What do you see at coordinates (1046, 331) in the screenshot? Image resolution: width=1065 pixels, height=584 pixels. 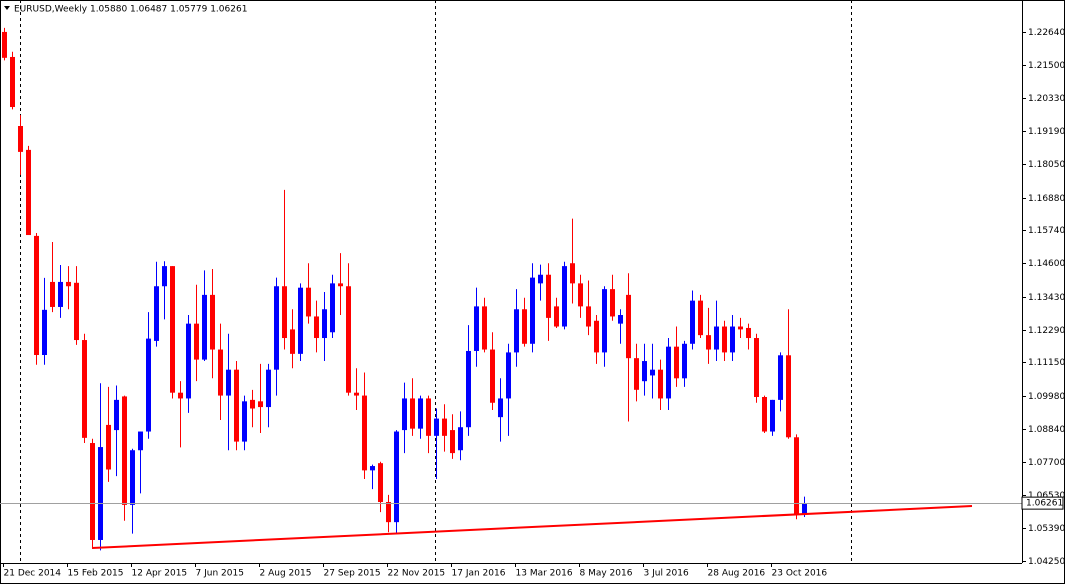 I see `y-tick-label: 1.12290` at bounding box center [1046, 331].